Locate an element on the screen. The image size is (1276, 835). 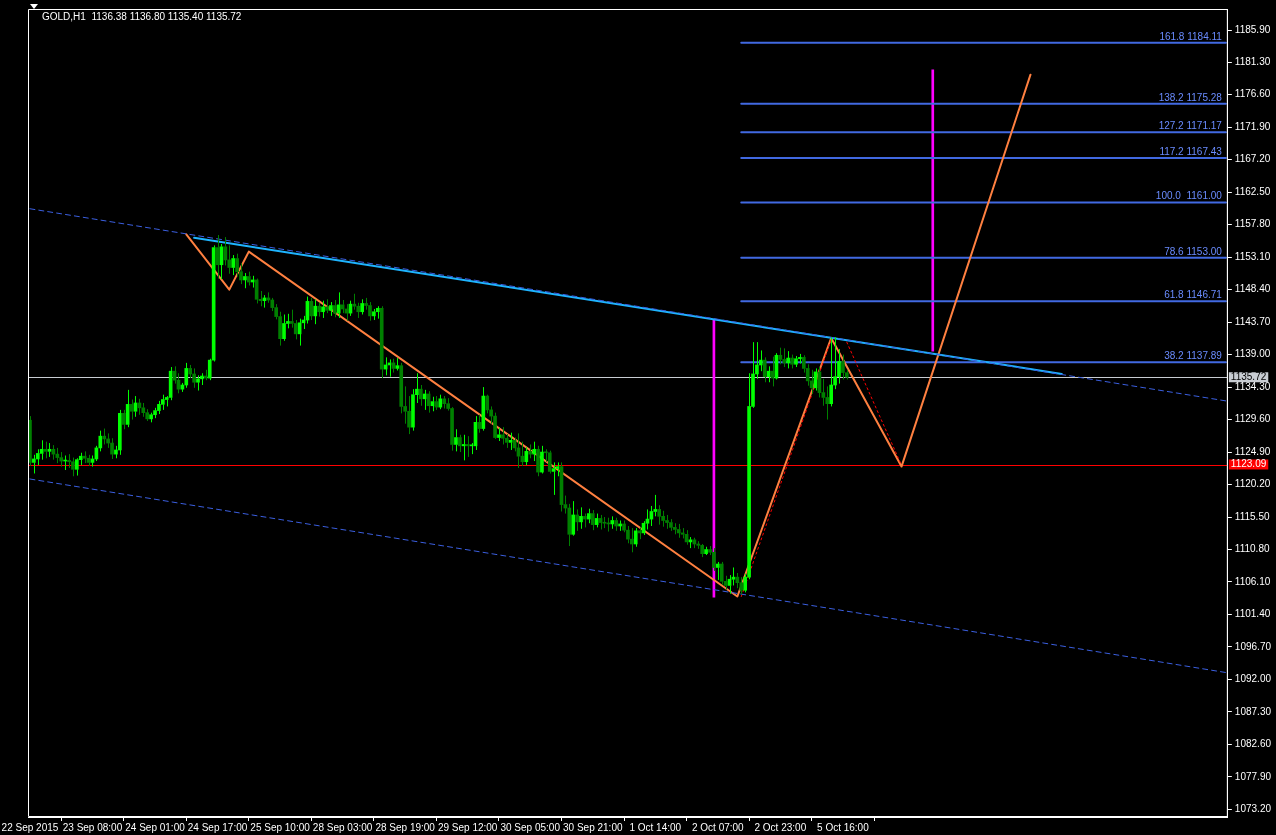
ref-line-label: 1135.72 is located at coordinates (1248, 377).